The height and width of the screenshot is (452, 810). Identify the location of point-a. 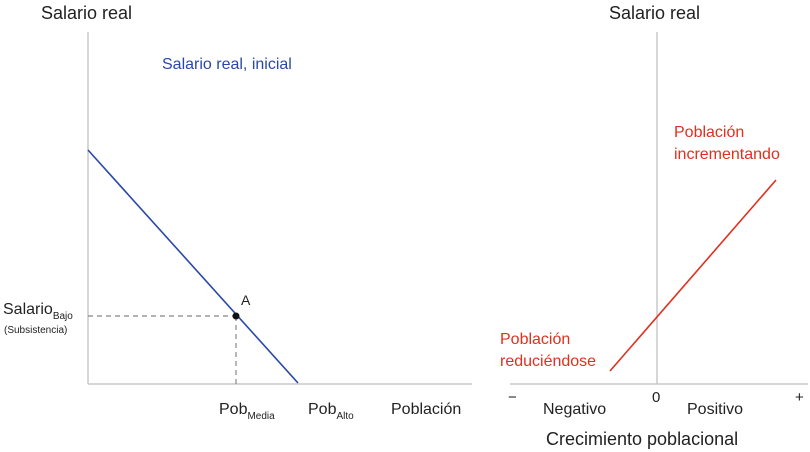
(236, 316).